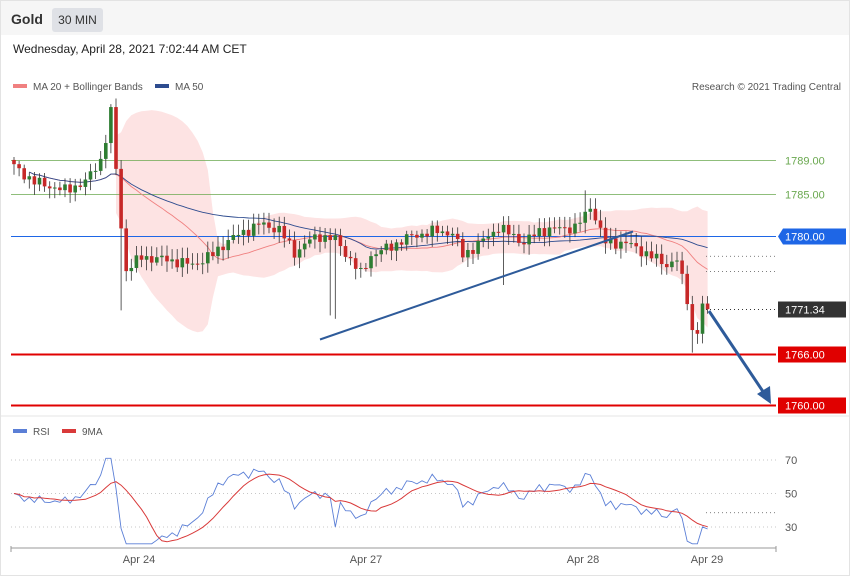 This screenshot has width=850, height=576. What do you see at coordinates (69, 431) in the screenshot?
I see `rsi-ma-legend-swatch` at bounding box center [69, 431].